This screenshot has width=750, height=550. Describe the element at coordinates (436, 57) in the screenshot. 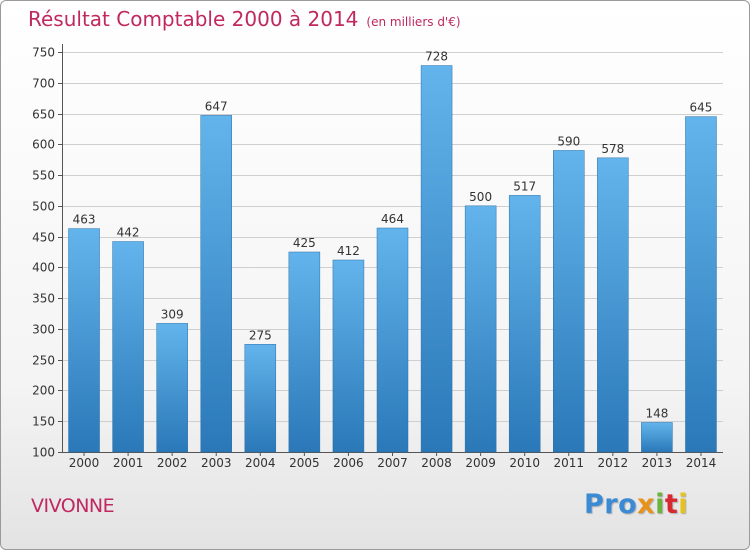

I see `data-label: 728` at that location.